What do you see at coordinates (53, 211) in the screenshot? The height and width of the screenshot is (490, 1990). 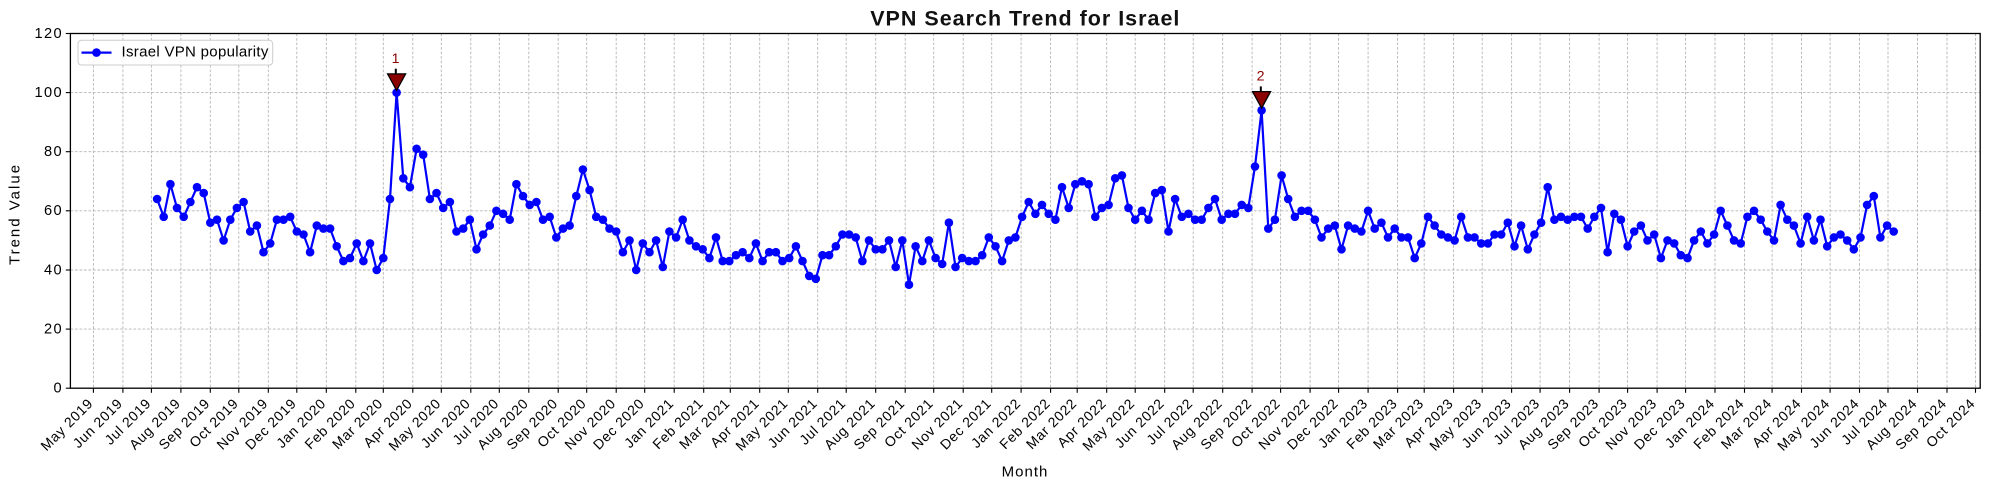 I see `svg-text: 60` at bounding box center [53, 211].